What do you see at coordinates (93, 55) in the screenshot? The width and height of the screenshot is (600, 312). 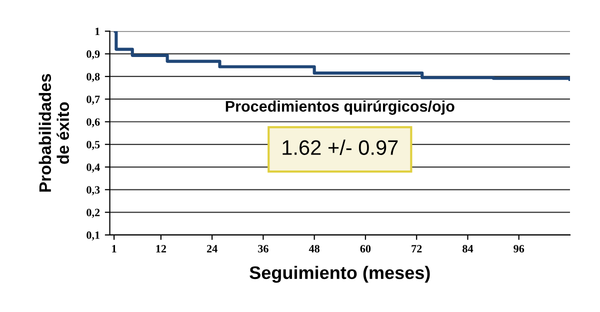 I see `y-tick-label: 0,9` at bounding box center [93, 55].